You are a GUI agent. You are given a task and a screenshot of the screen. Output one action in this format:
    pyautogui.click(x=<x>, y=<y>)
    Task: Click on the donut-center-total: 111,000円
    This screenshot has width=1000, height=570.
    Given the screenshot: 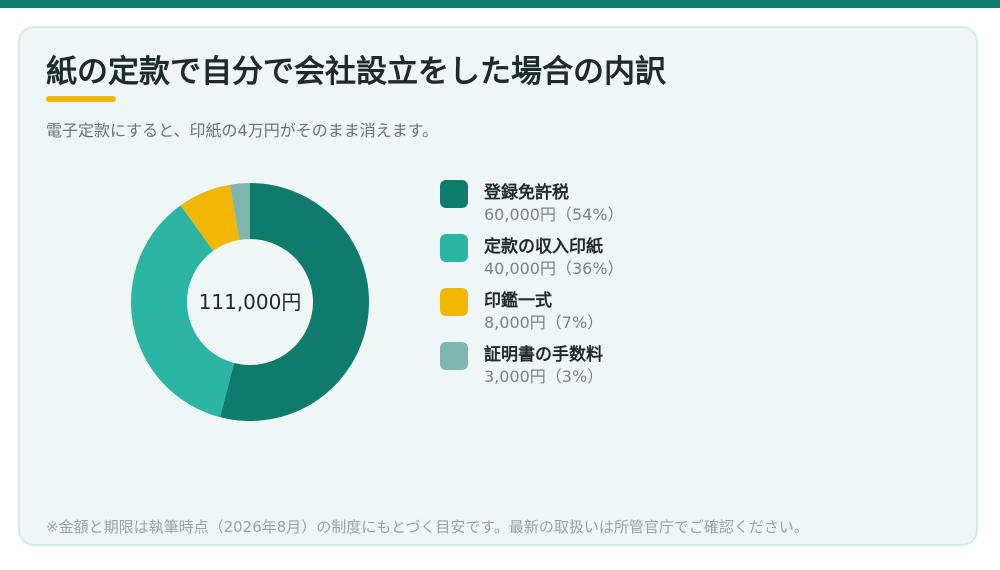 What is the action you would take?
    pyautogui.click(x=250, y=302)
    